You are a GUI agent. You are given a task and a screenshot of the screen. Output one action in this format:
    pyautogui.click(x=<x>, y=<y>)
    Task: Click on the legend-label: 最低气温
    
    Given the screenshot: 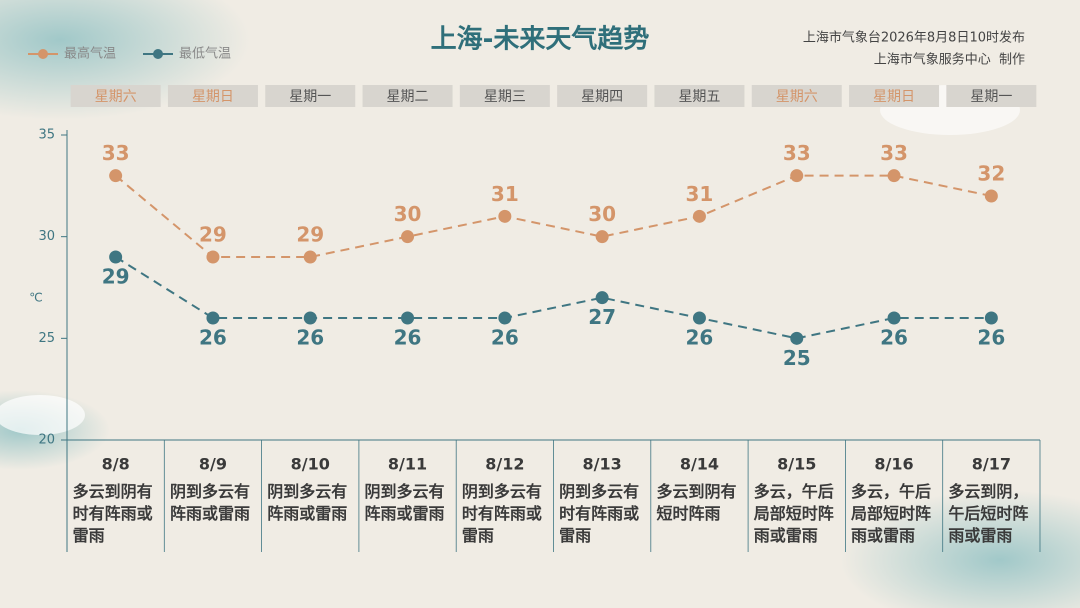 What is the action you would take?
    pyautogui.click(x=205, y=54)
    